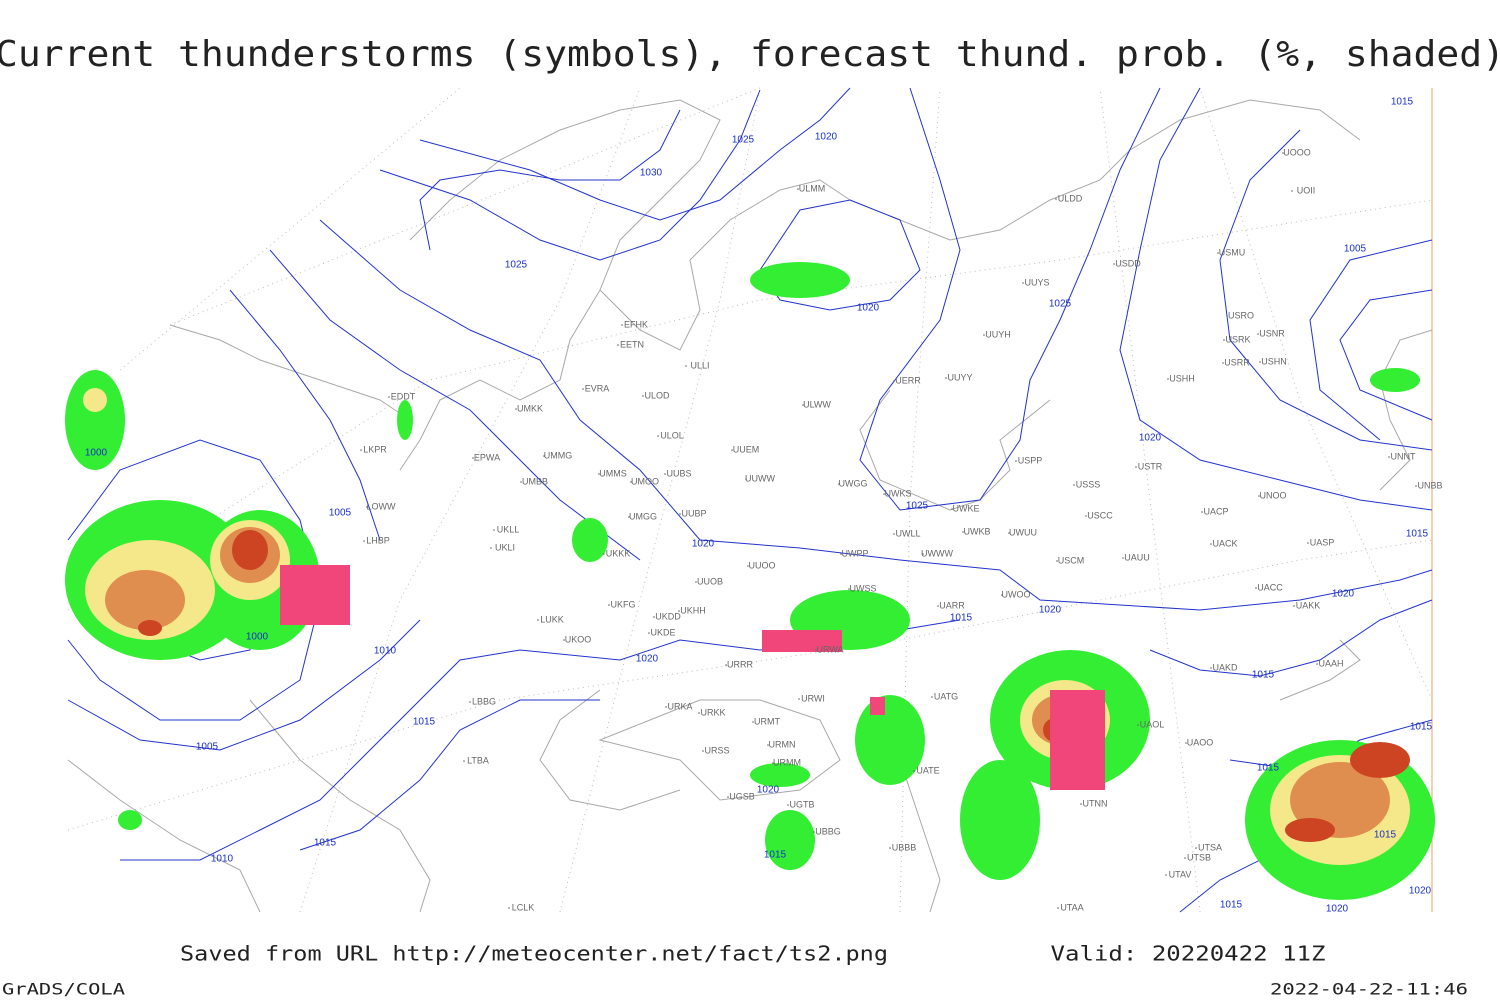 Image resolution: width=1500 pixels, height=1000 pixels. What do you see at coordinates (636, 324) in the screenshot?
I see `station-label: EFHK` at bounding box center [636, 324].